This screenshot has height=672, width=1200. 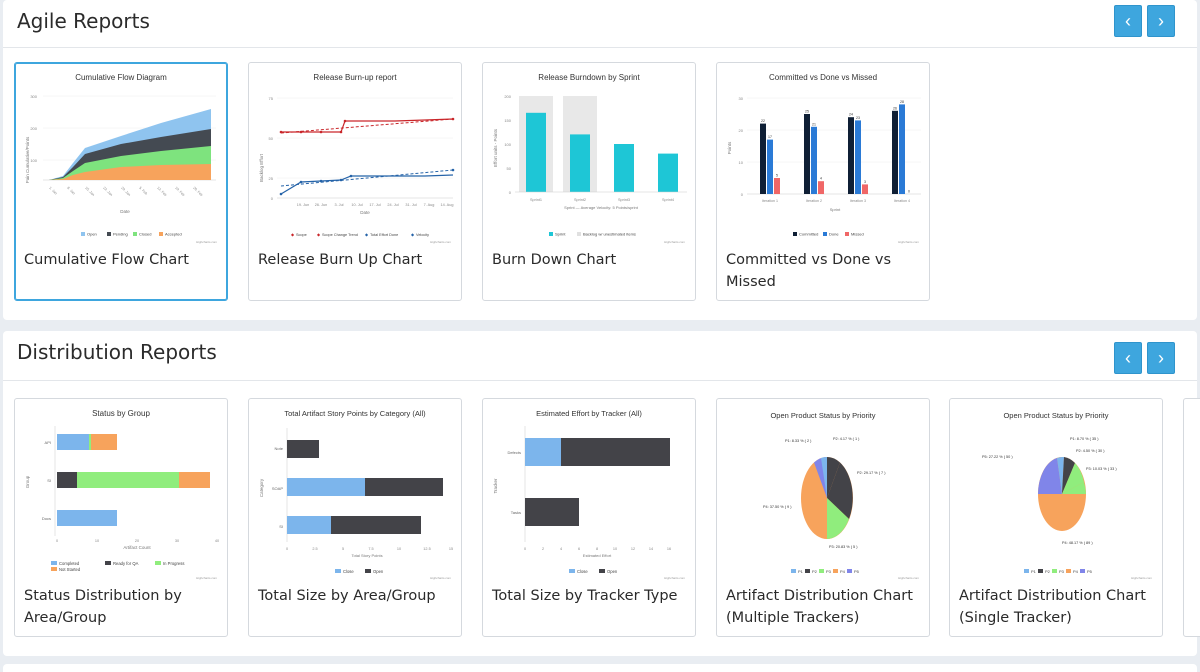 I want to click on x-axis-label: Artifact Count, so click(x=137, y=547).